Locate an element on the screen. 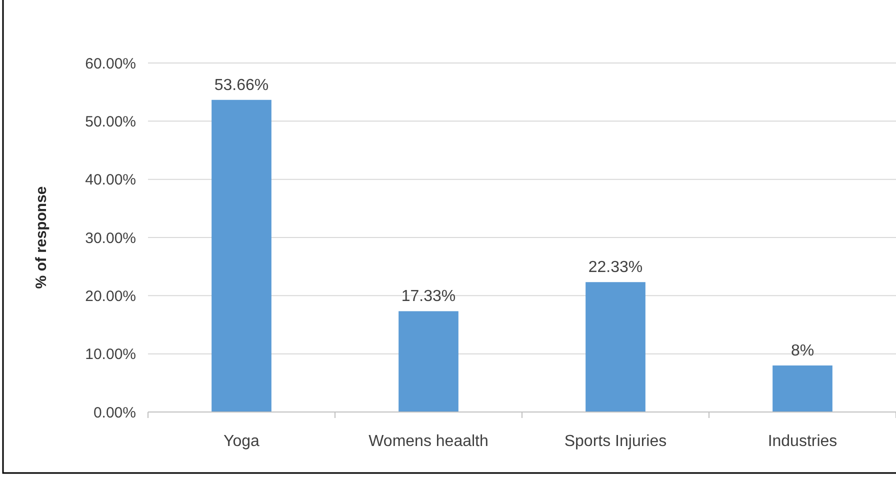  y-tick-label: 0.00% is located at coordinates (114, 413).